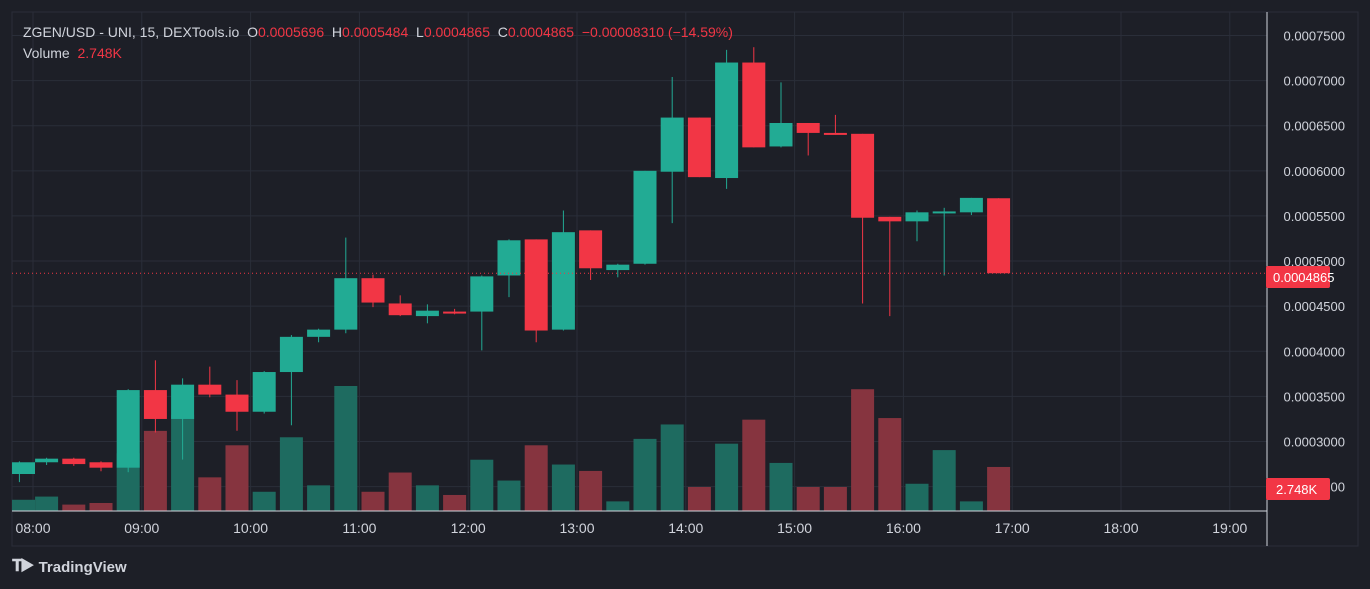 This screenshot has height=589, width=1370. Describe the element at coordinates (46, 53) in the screenshot. I see `legend-volume-label: Volume` at that location.